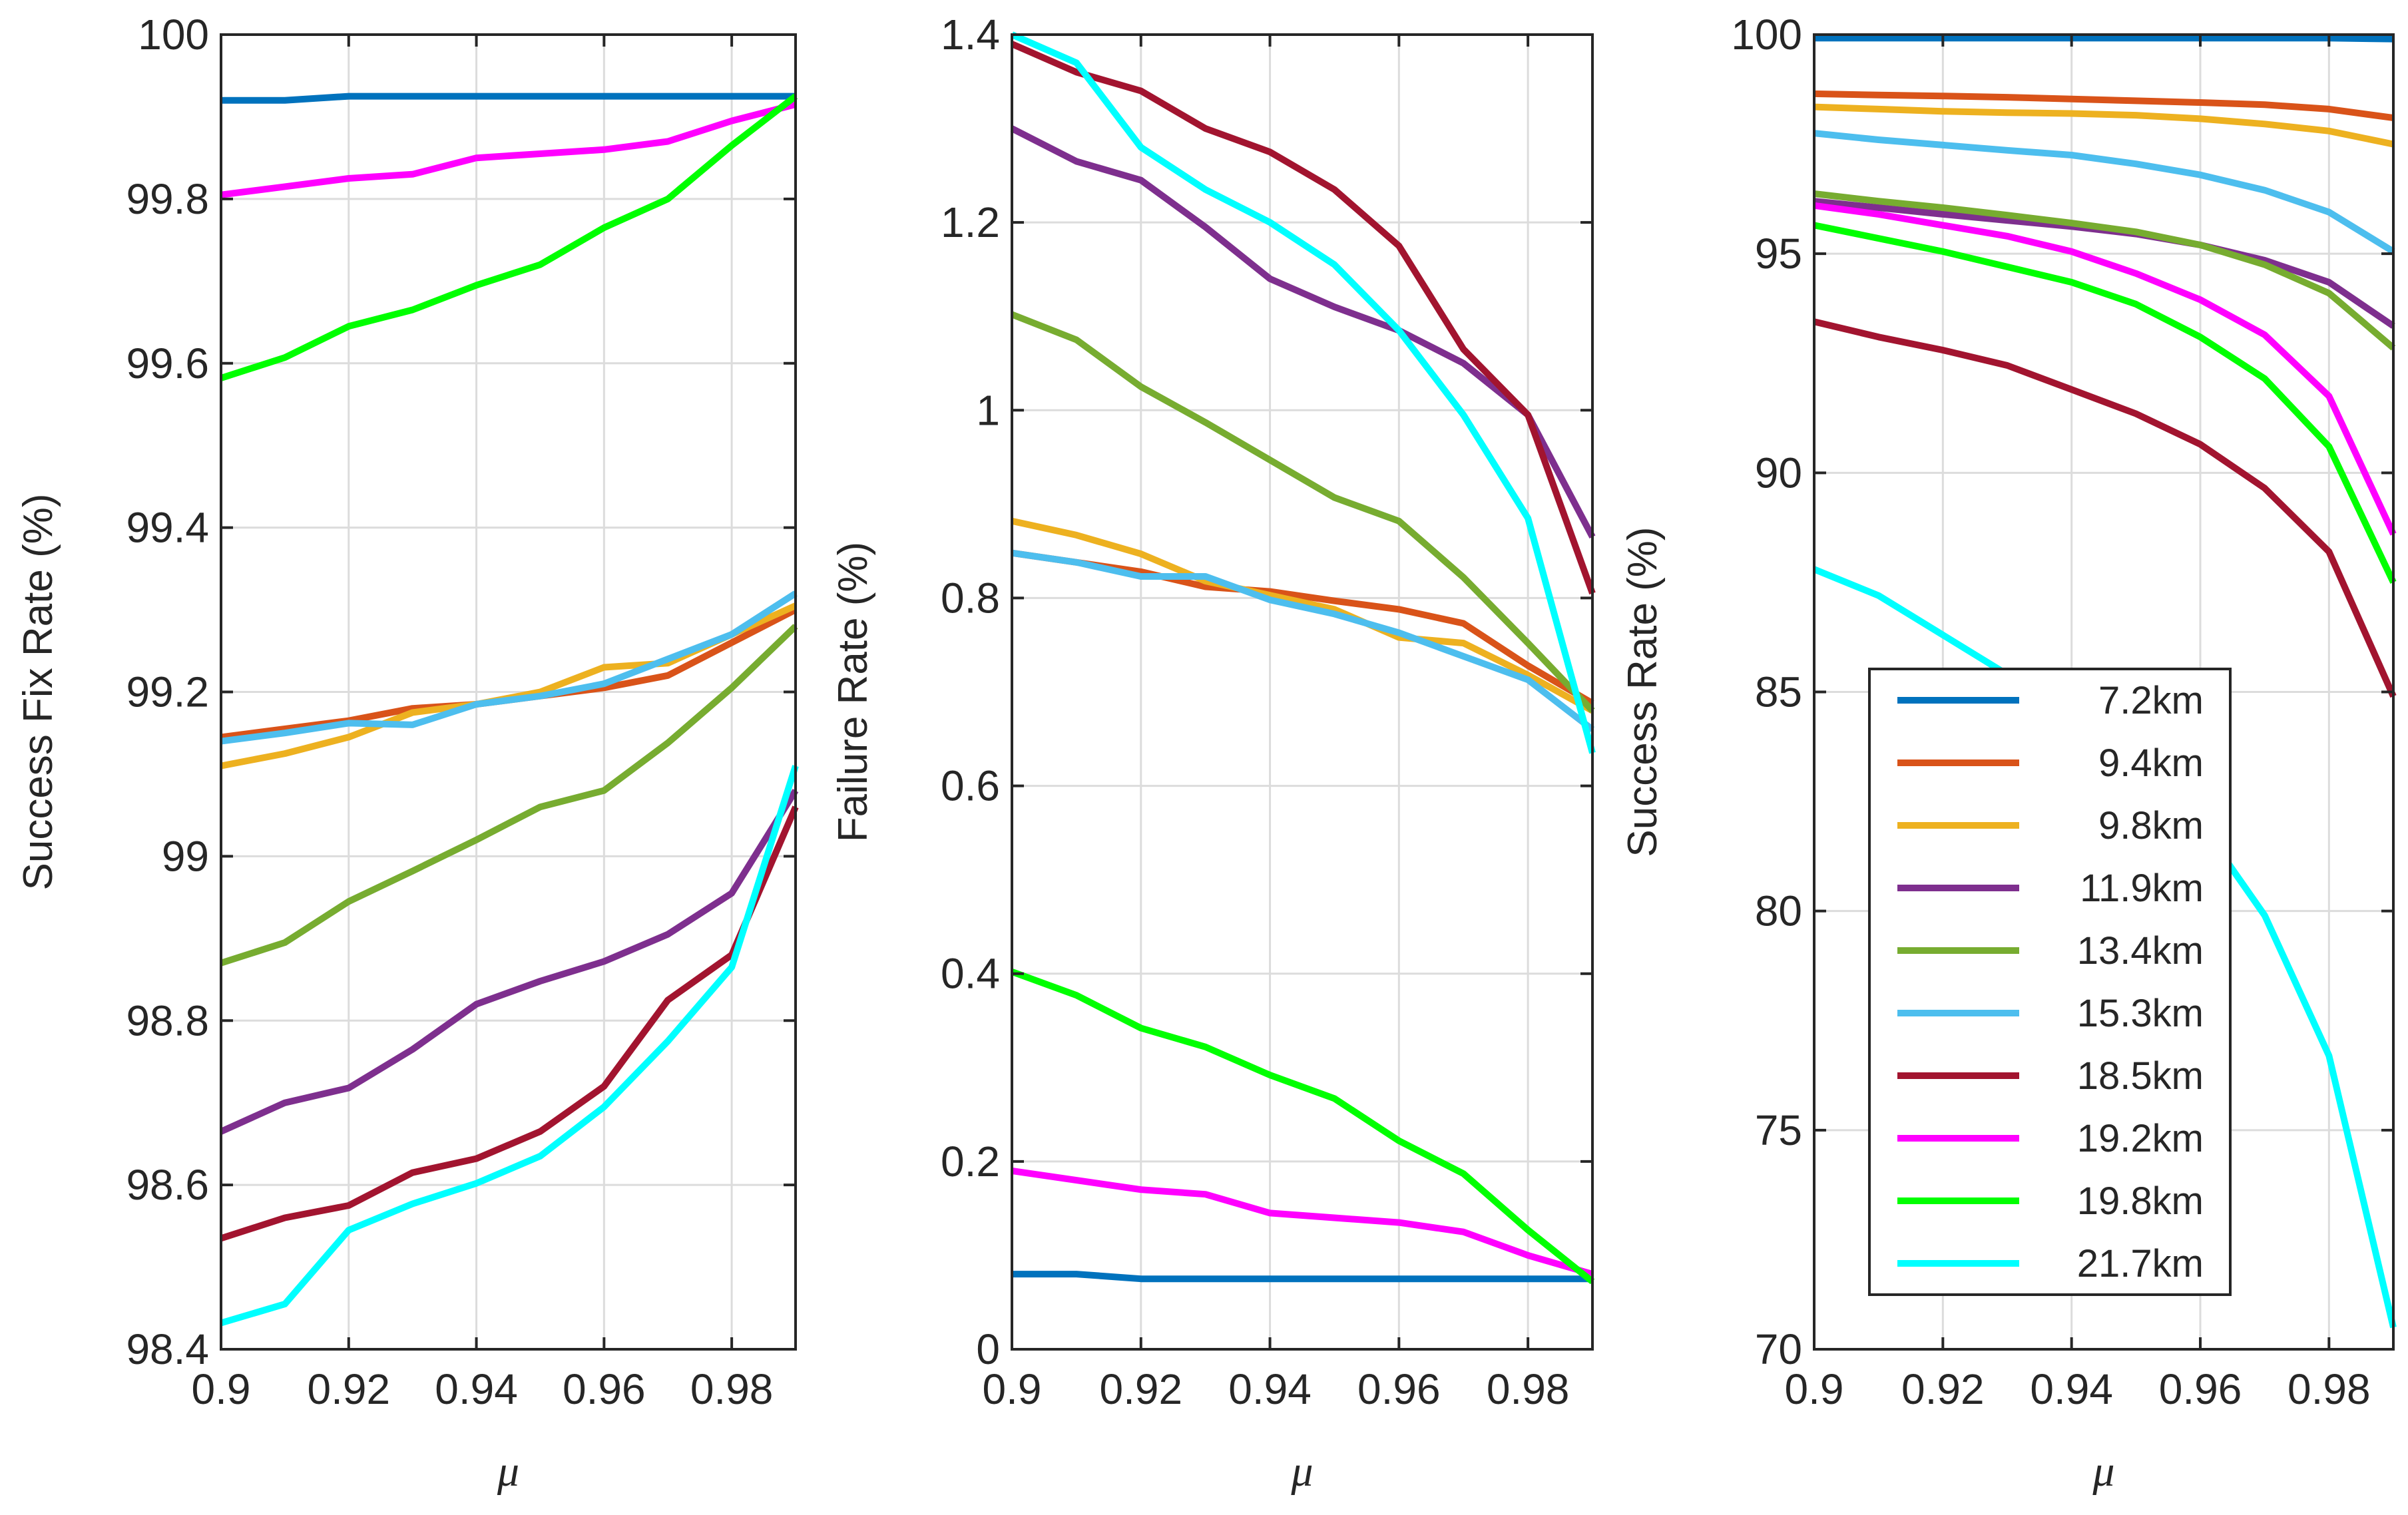  I want to click on success-xtick-label-2: 0.94, so click(2071, 1389).